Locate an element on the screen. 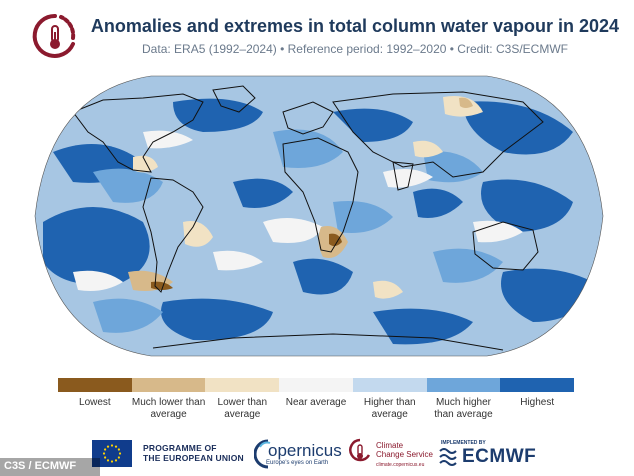 This screenshot has width=634, height=476. legend-label: Higher than average is located at coordinates (389, 408).